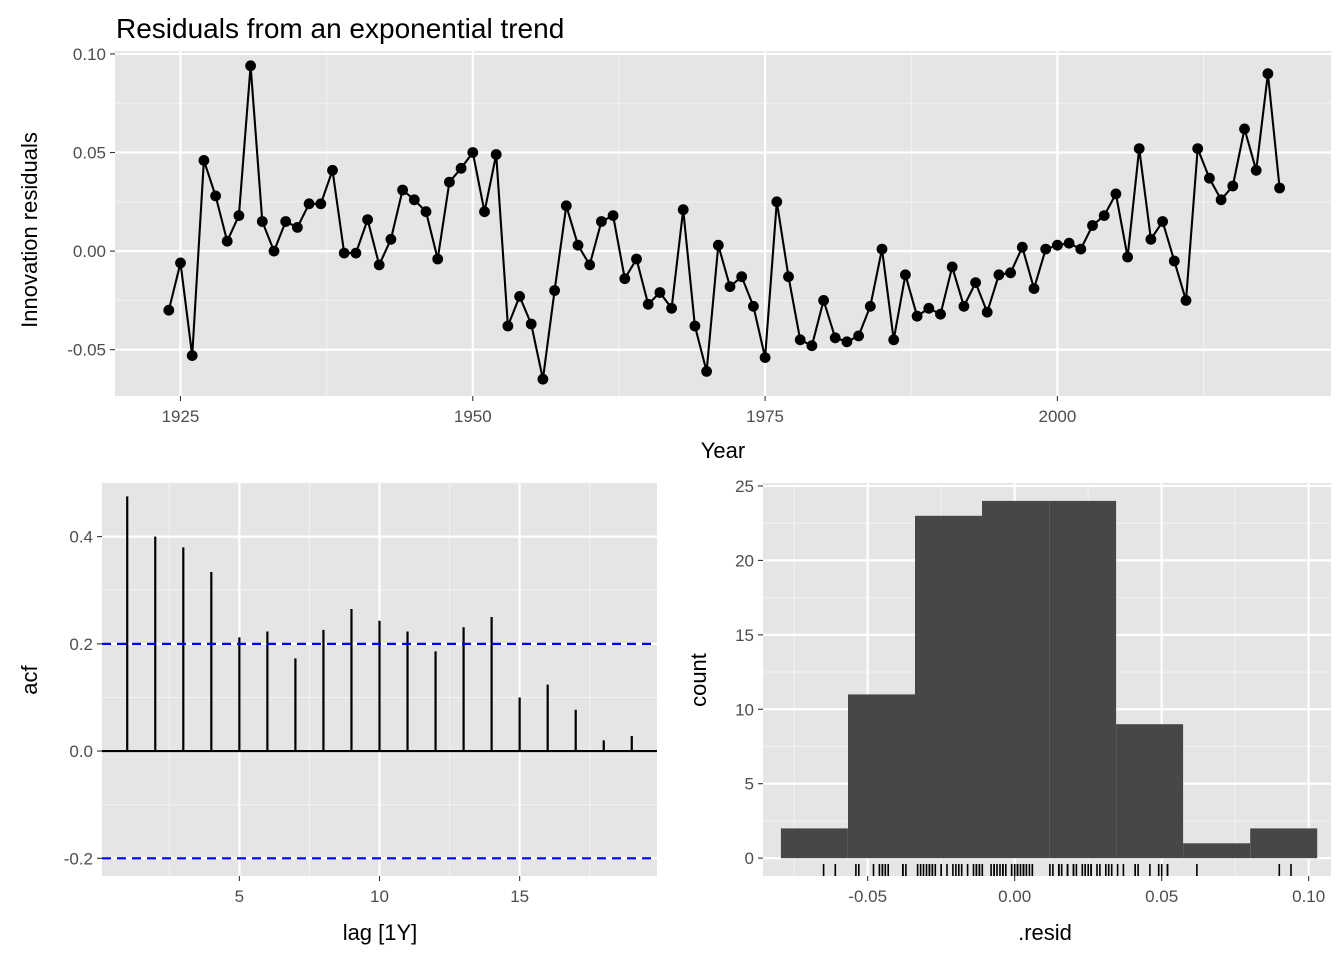 The height and width of the screenshot is (960, 1344). What do you see at coordinates (83, 698) in the screenshot?
I see `acf-y-axis: -0.2 0.0 0.2 0.4` at bounding box center [83, 698].